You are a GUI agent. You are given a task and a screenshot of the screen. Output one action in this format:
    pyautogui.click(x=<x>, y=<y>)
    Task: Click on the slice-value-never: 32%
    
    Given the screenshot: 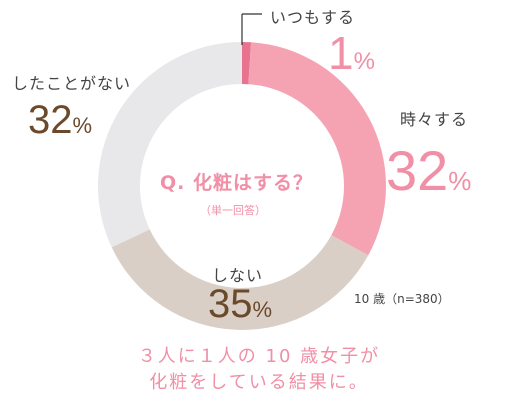 What is the action you would take?
    pyautogui.click(x=60, y=120)
    